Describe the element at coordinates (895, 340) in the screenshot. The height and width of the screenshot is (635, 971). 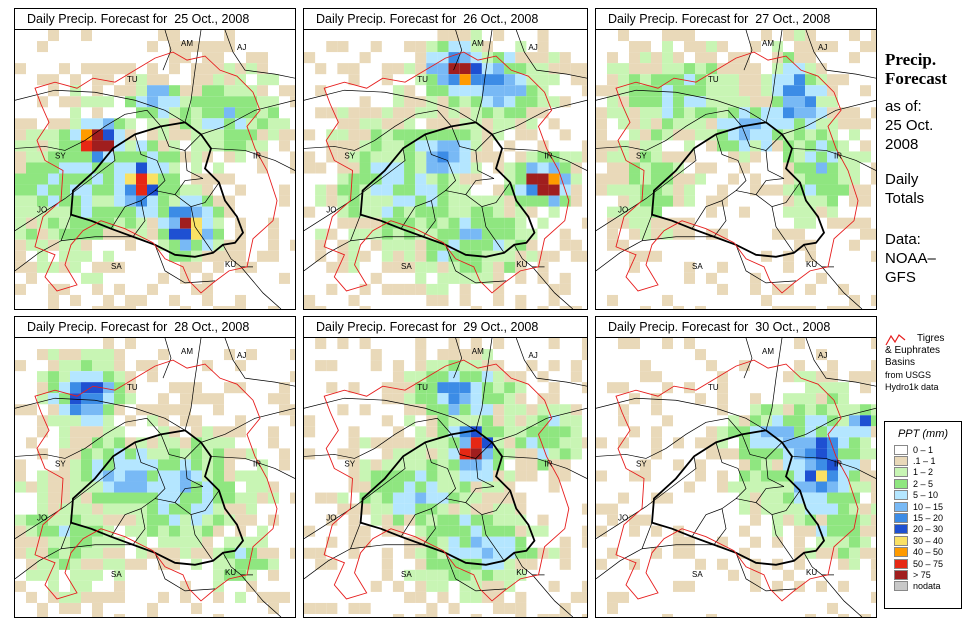
I see `basin-outline-icon` at that location.